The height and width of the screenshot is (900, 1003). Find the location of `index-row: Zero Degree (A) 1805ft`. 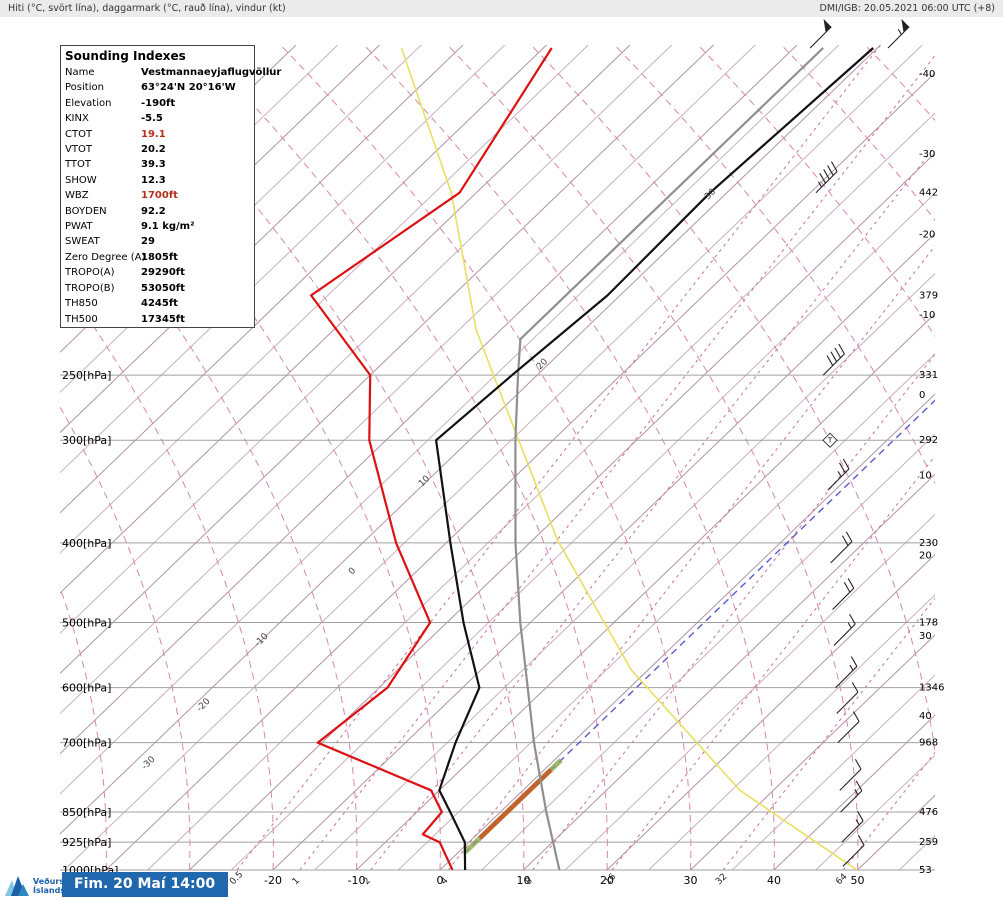

index-row: Zero Degree (A) 1805ft is located at coordinates (157, 257).